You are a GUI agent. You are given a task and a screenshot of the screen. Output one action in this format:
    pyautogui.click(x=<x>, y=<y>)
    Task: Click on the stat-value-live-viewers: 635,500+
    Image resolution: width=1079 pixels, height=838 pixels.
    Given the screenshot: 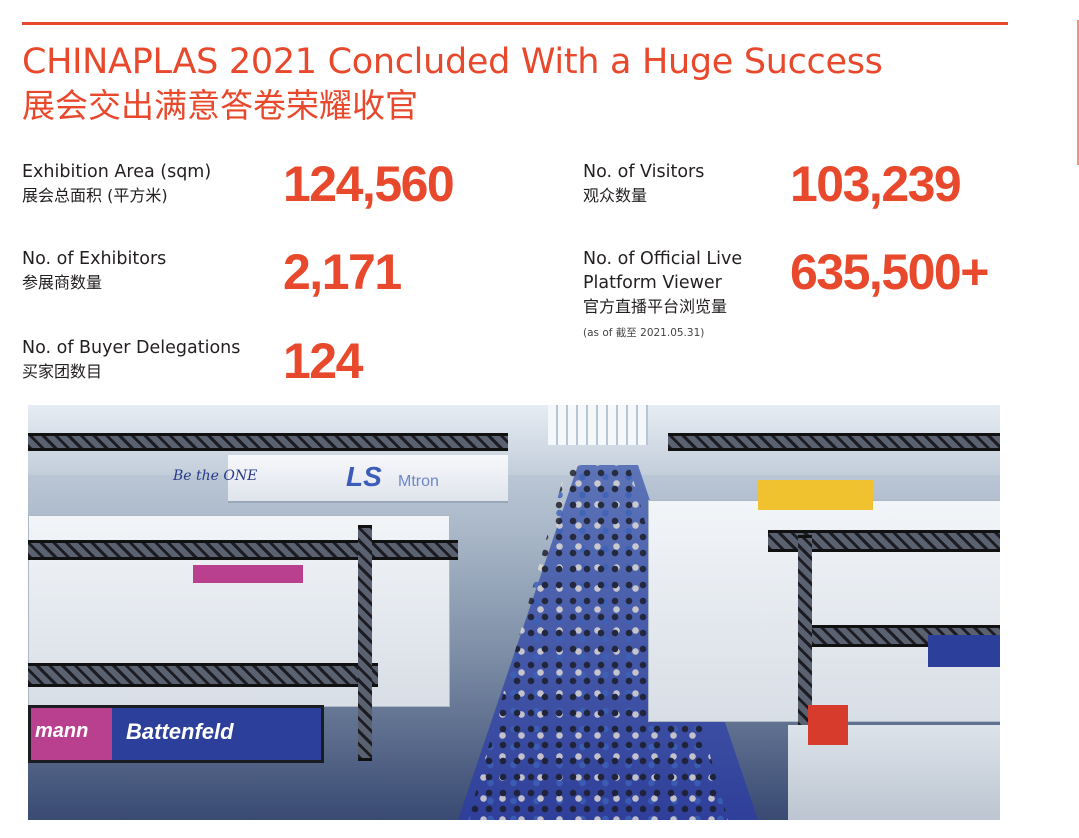 What is the action you would take?
    pyautogui.click(x=889, y=272)
    